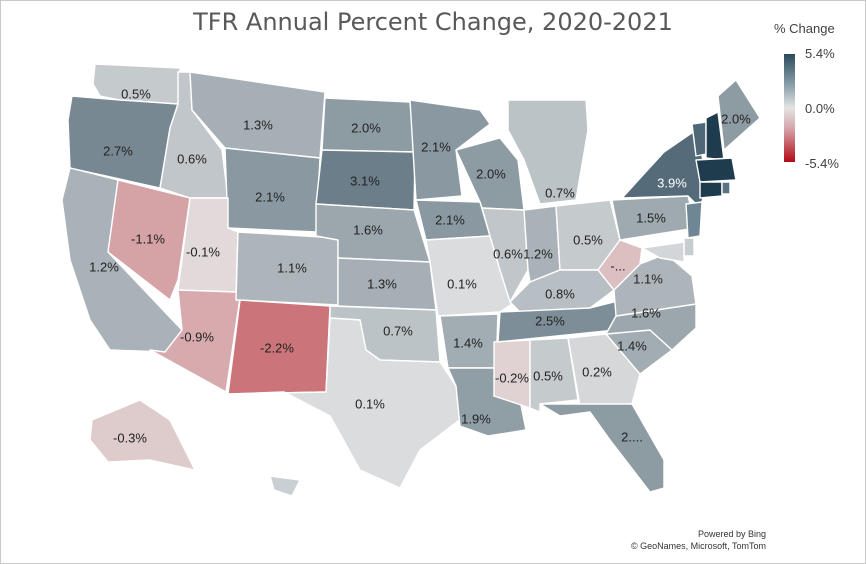 Image resolution: width=866 pixels, height=564 pixels. What do you see at coordinates (382, 284) in the screenshot?
I see `state-label-ks: 1.3%` at bounding box center [382, 284].